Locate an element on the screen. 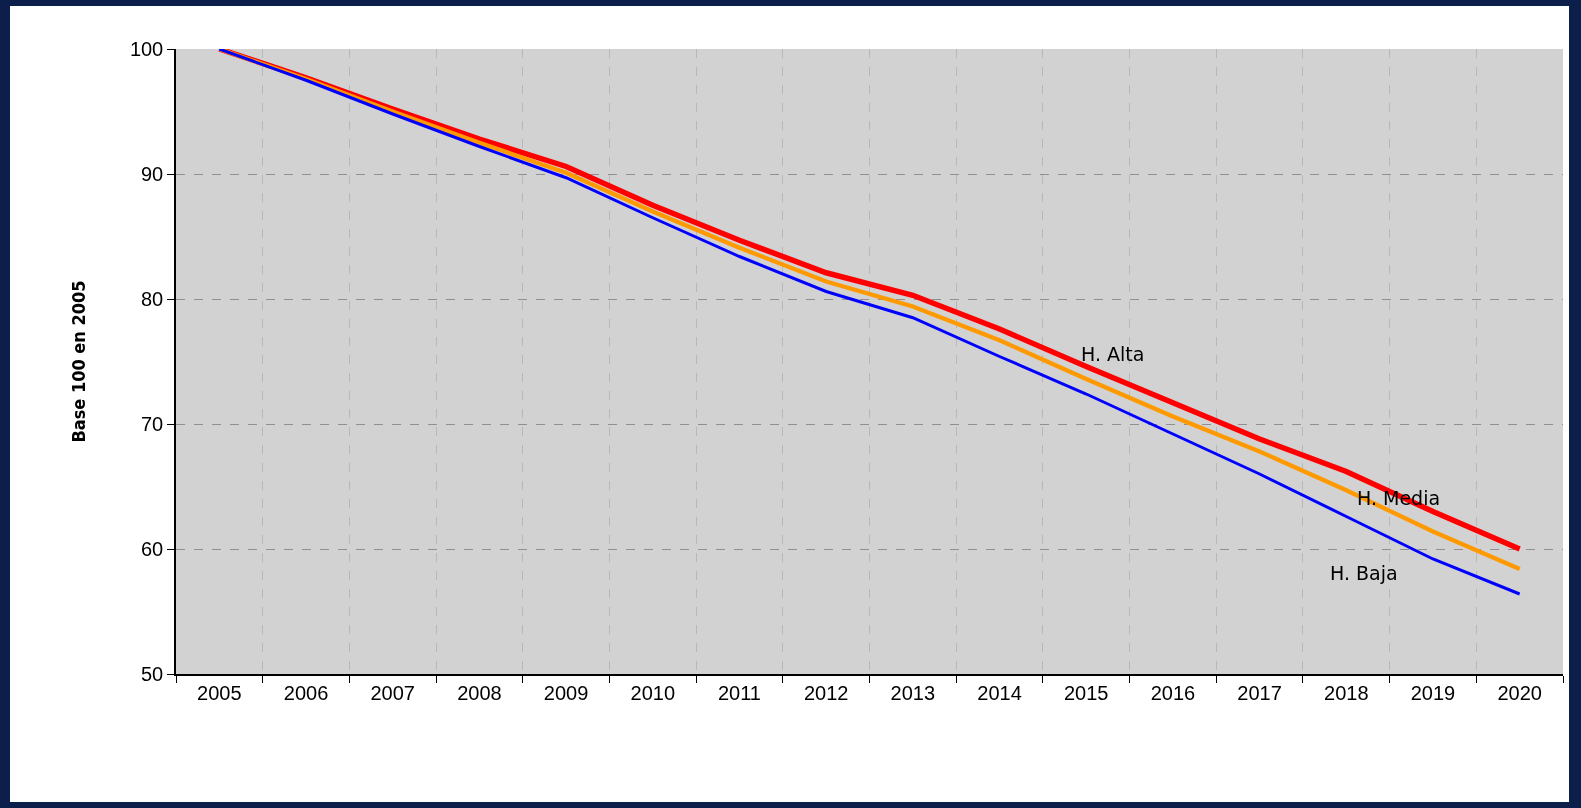 The height and width of the screenshot is (808, 1581). y-tick-label: 100 is located at coordinates (146, 49).